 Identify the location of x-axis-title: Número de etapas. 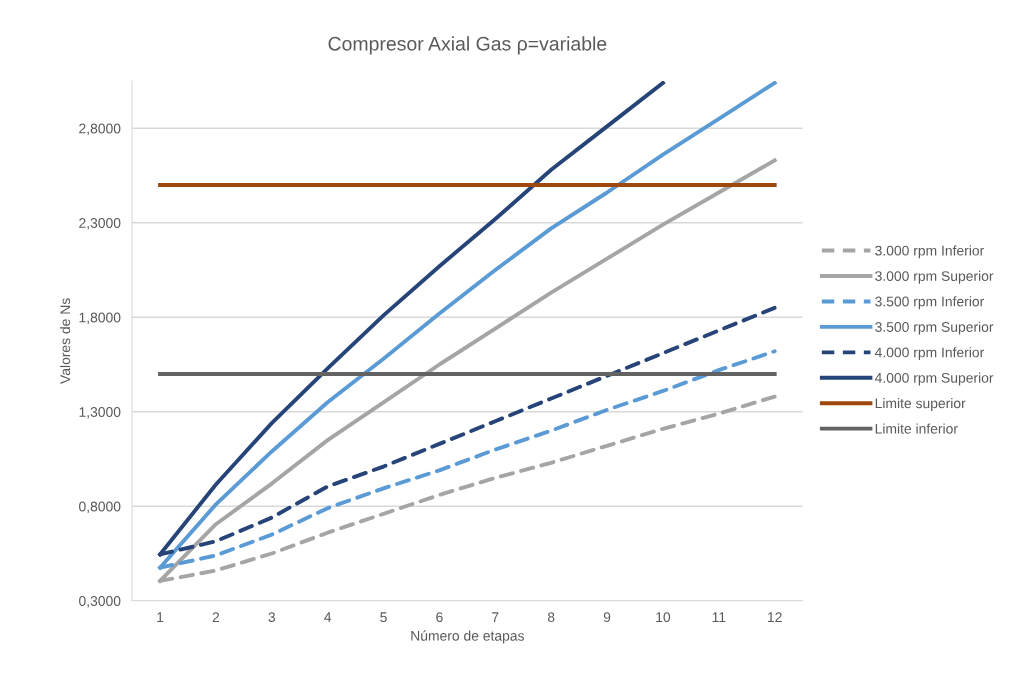
(467, 637).